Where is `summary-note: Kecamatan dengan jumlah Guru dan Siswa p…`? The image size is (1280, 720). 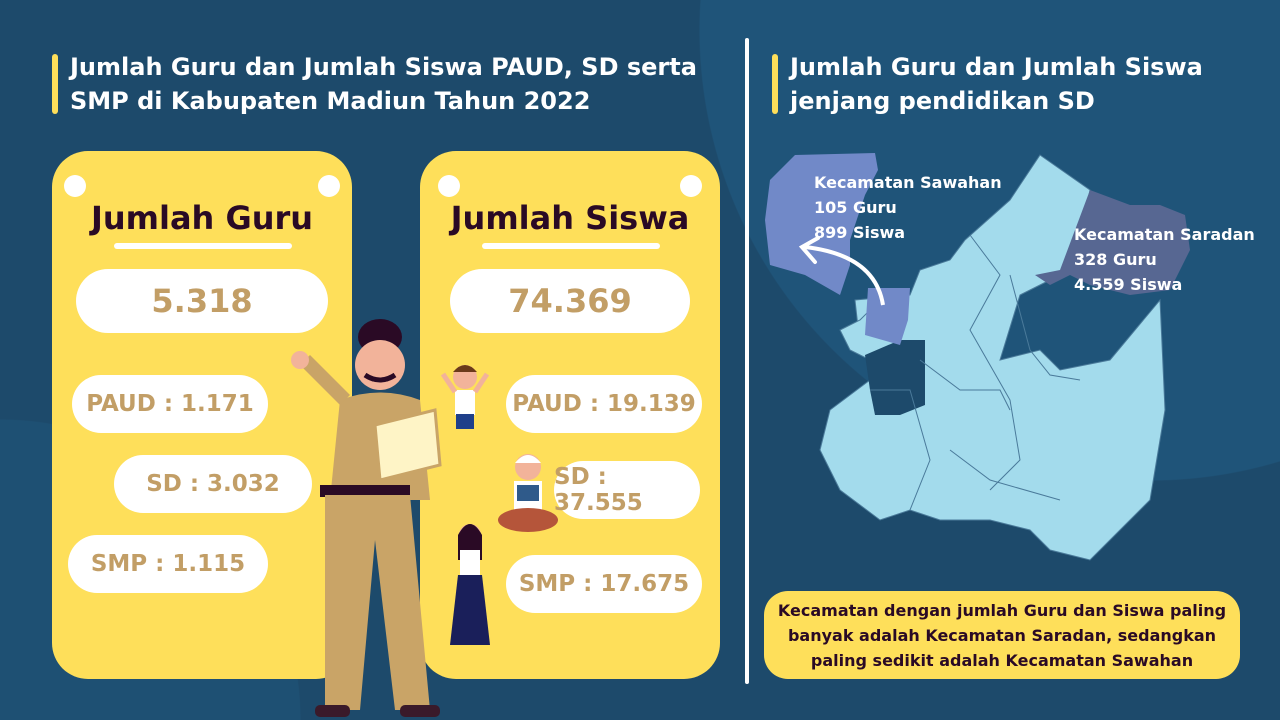 summary-note: Kecamatan dengan jumlah Guru dan Siswa p… is located at coordinates (1002, 635).